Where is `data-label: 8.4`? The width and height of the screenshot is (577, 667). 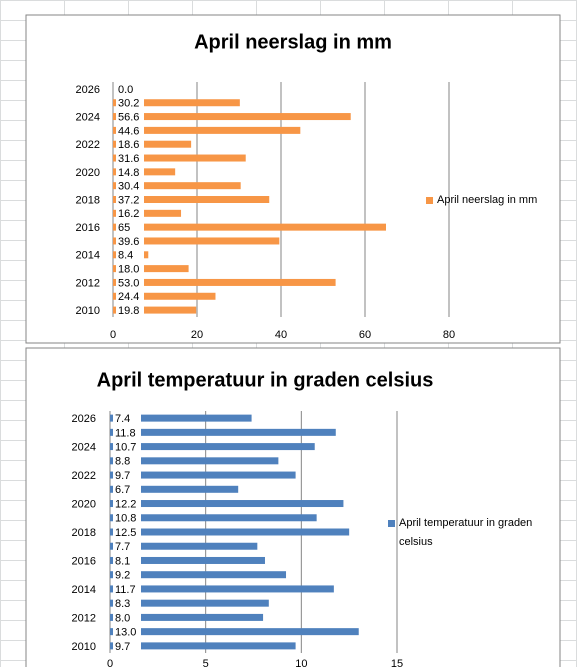
data-label: 8.4 is located at coordinates (125, 256).